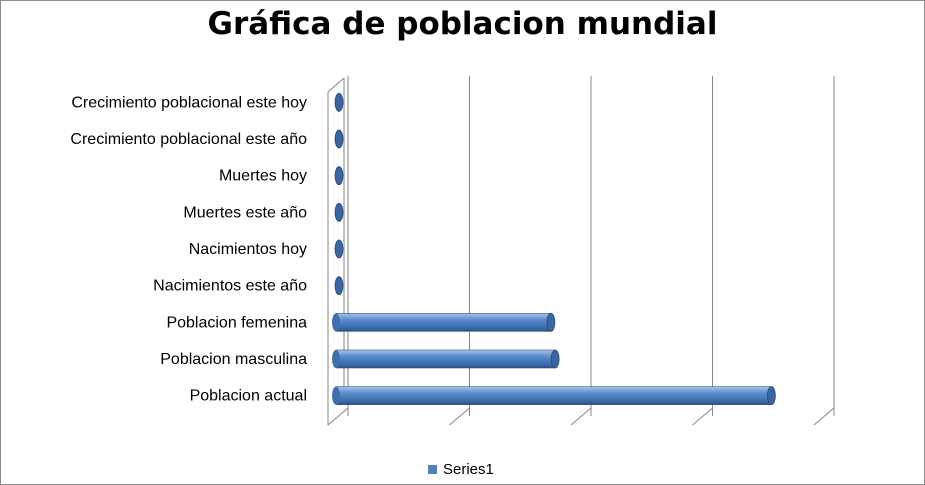 The height and width of the screenshot is (485, 925). I want to click on chart-legend: Series1, so click(461, 469).